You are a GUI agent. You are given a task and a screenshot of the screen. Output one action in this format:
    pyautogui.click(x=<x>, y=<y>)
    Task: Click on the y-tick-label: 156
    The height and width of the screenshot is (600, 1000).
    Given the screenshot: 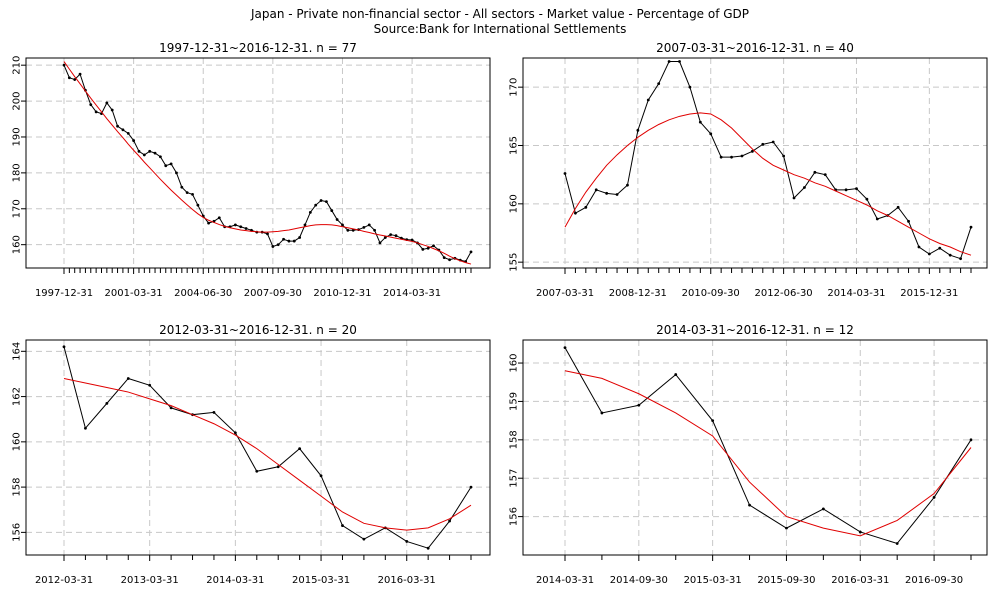 What is the action you would take?
    pyautogui.click(x=17, y=532)
    